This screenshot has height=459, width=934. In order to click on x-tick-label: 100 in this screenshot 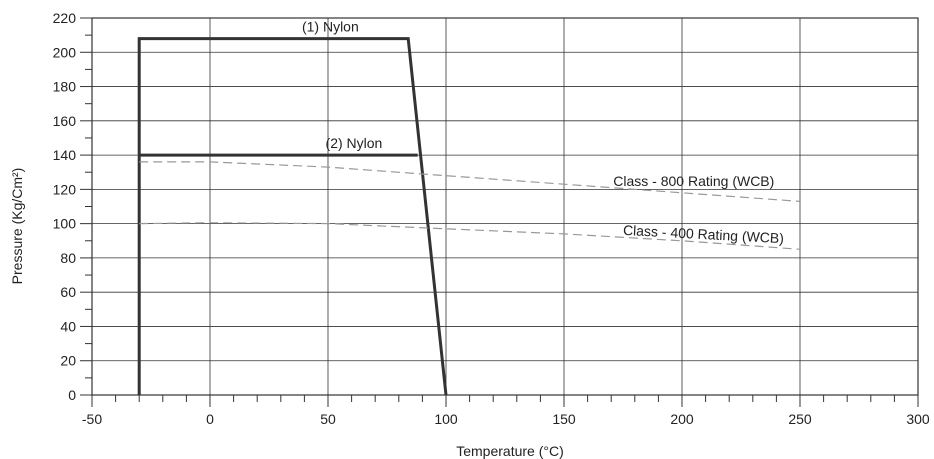, I will do `click(446, 419)`.